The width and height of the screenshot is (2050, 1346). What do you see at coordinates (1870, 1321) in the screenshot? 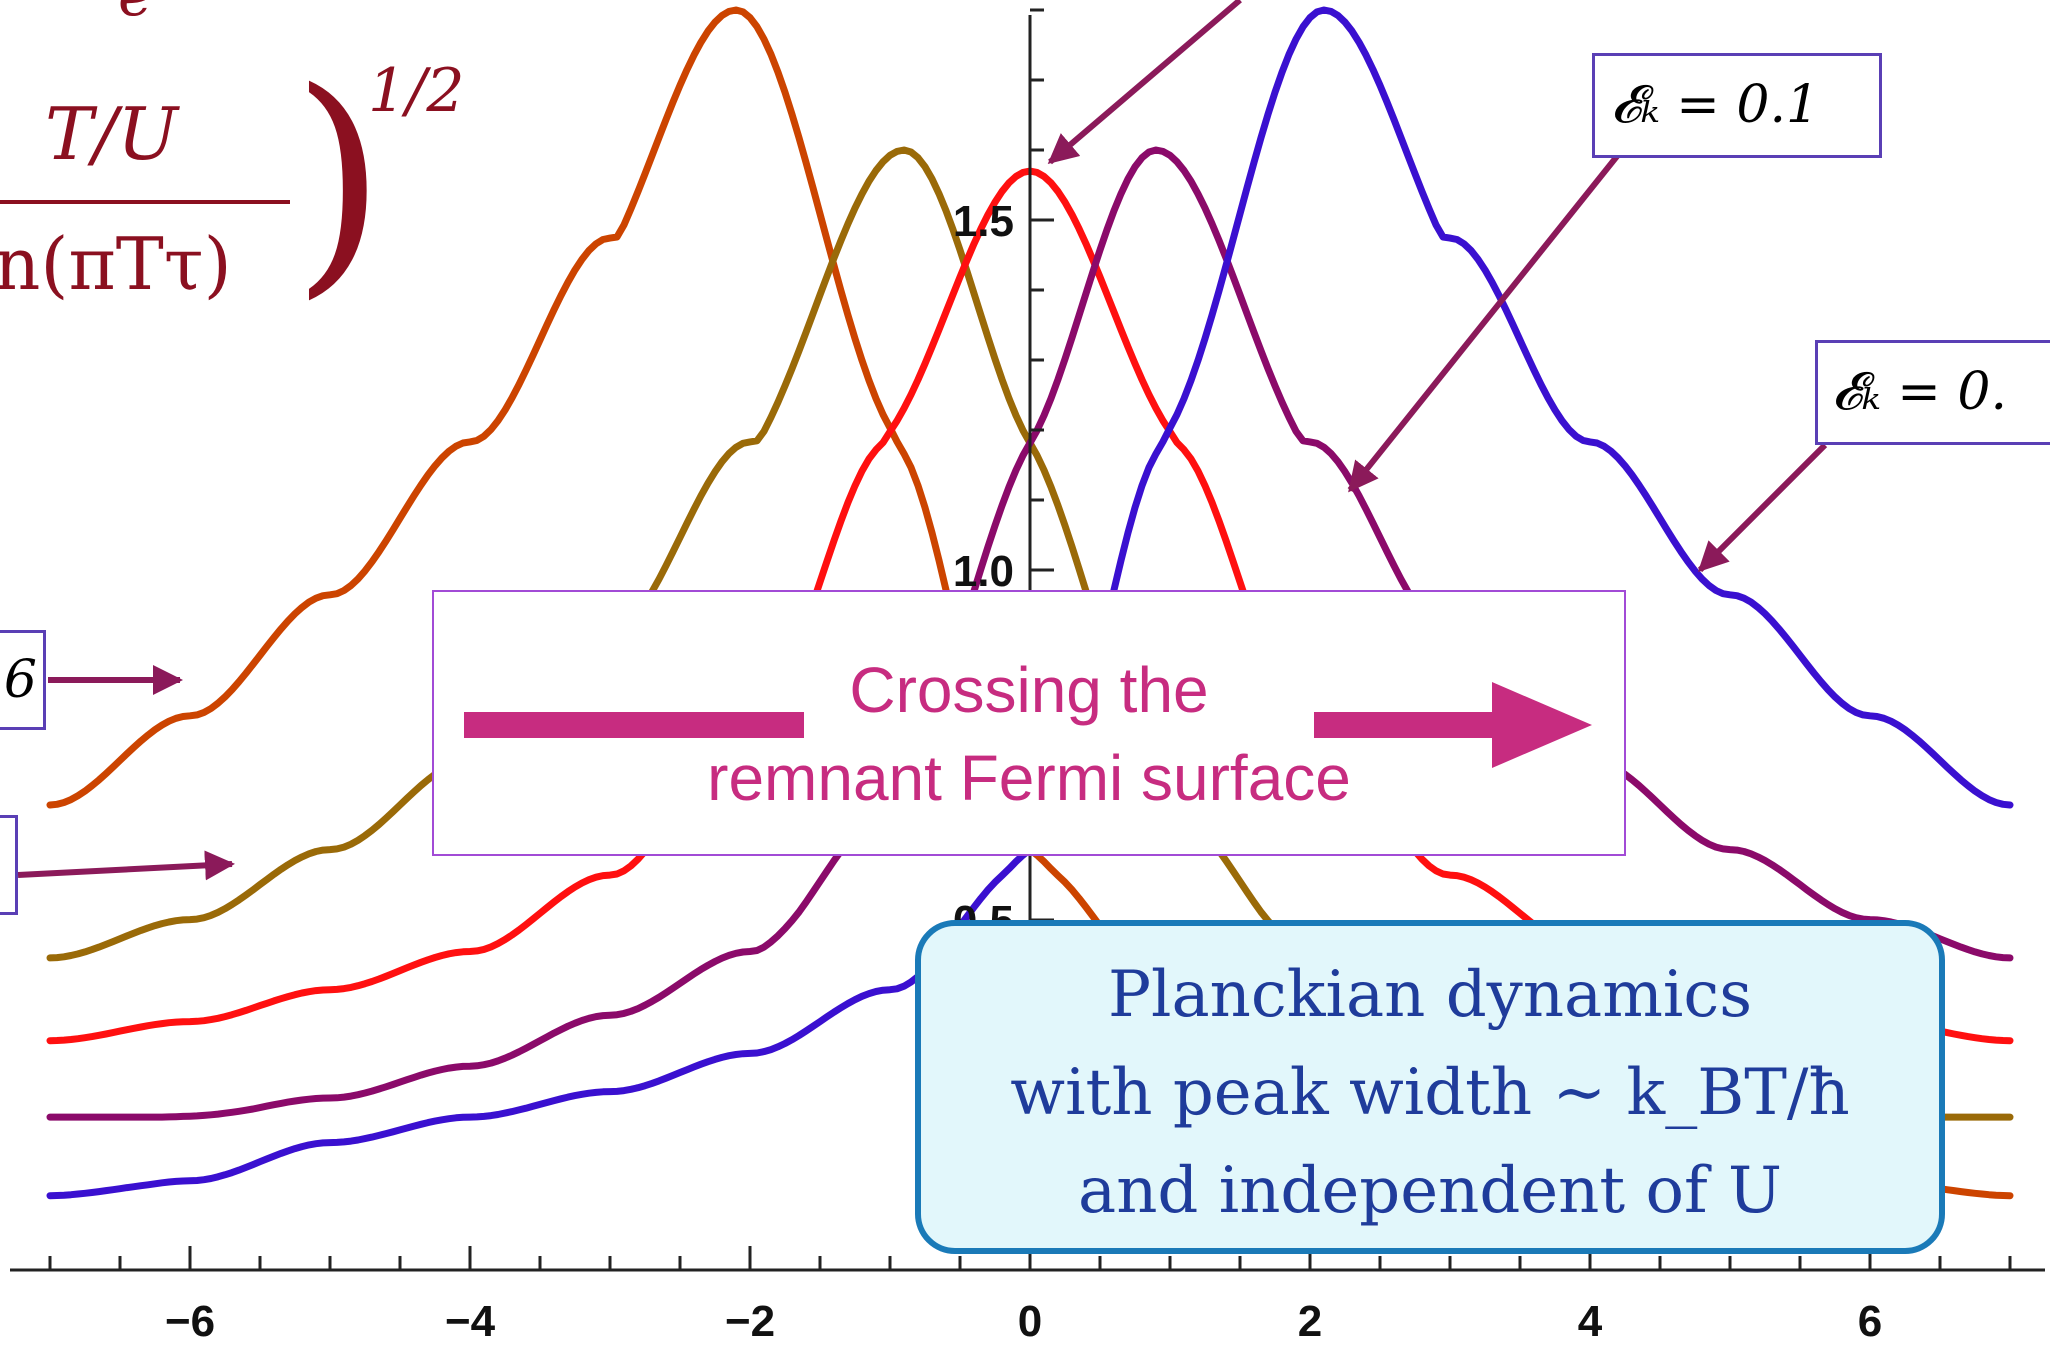
I see `x-tick-label: 6` at bounding box center [1870, 1321].